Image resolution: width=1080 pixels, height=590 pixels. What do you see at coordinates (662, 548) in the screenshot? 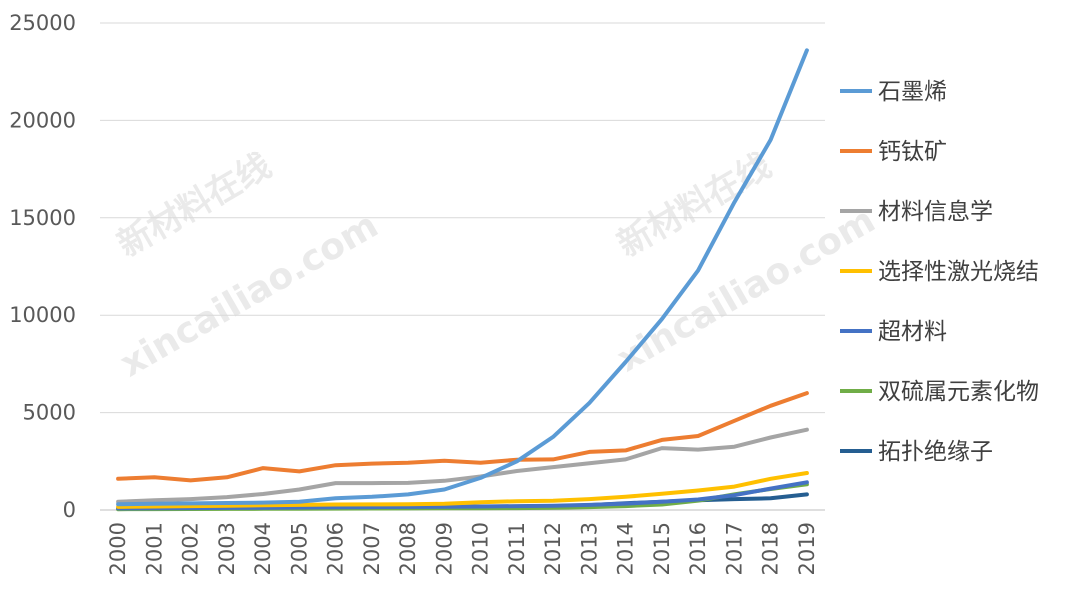
I see `x-tick-label: 2015` at bounding box center [662, 548].